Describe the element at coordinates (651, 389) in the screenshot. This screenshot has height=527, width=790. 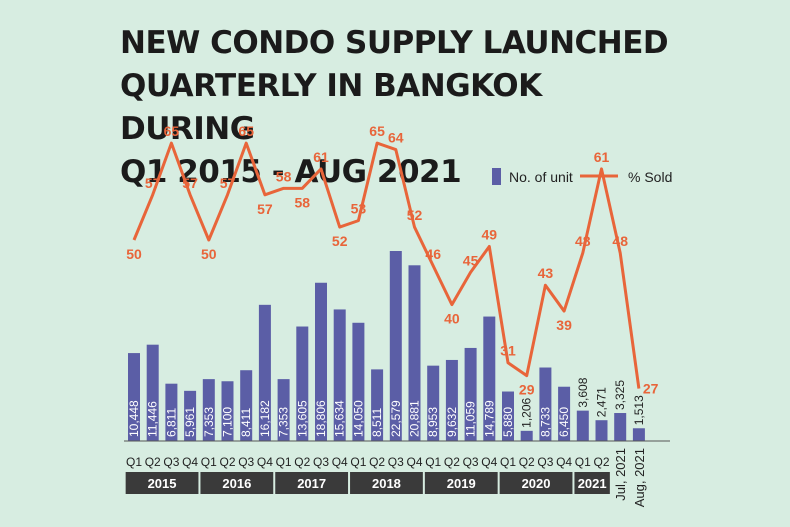
I see `sold-value-label: 27` at that location.